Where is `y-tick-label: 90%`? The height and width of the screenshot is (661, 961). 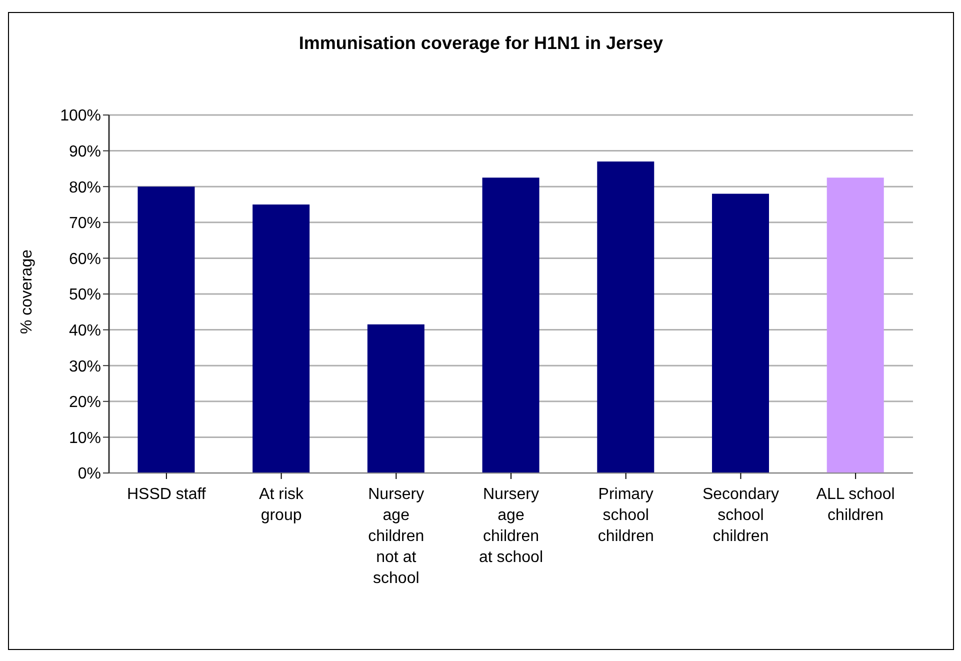 y-tick-label: 90% is located at coordinates (84, 151).